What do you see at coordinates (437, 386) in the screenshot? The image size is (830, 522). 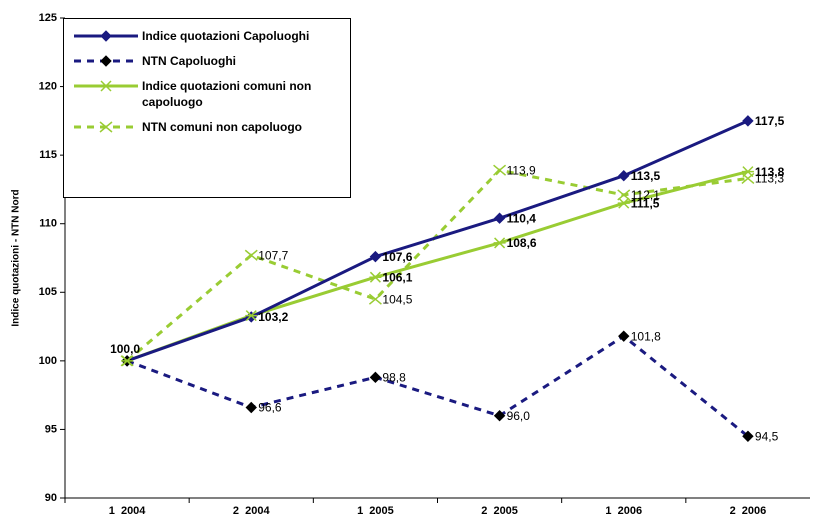 I see `series-line` at bounding box center [437, 386].